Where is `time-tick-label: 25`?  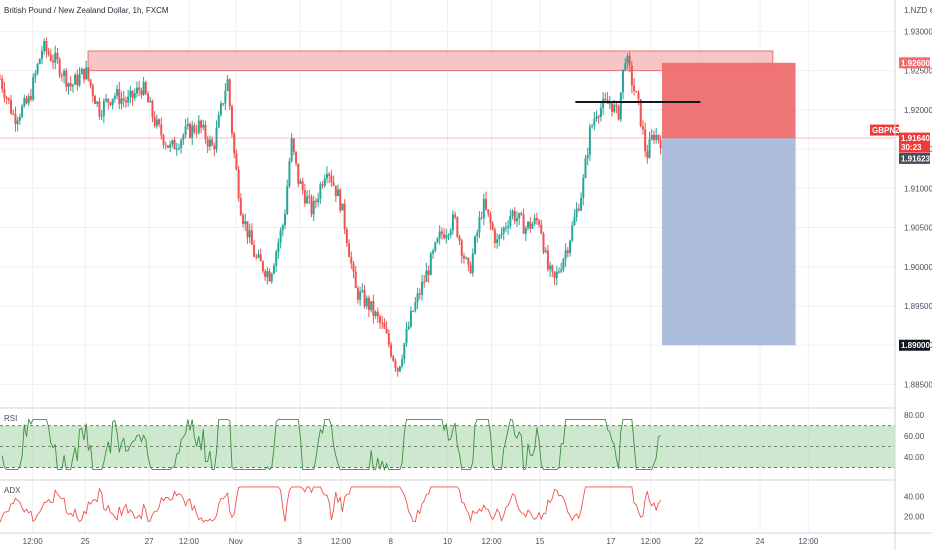
time-tick-label: 25 is located at coordinates (85, 541).